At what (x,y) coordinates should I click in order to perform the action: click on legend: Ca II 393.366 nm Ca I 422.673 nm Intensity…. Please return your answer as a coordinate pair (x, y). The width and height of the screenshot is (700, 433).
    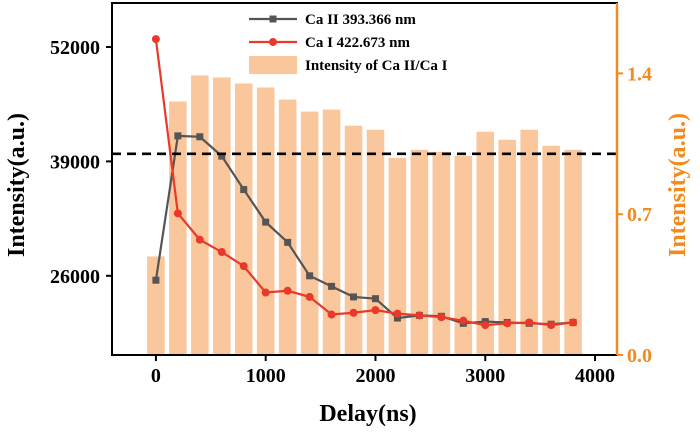
    Looking at the image, I should click on (348, 43).